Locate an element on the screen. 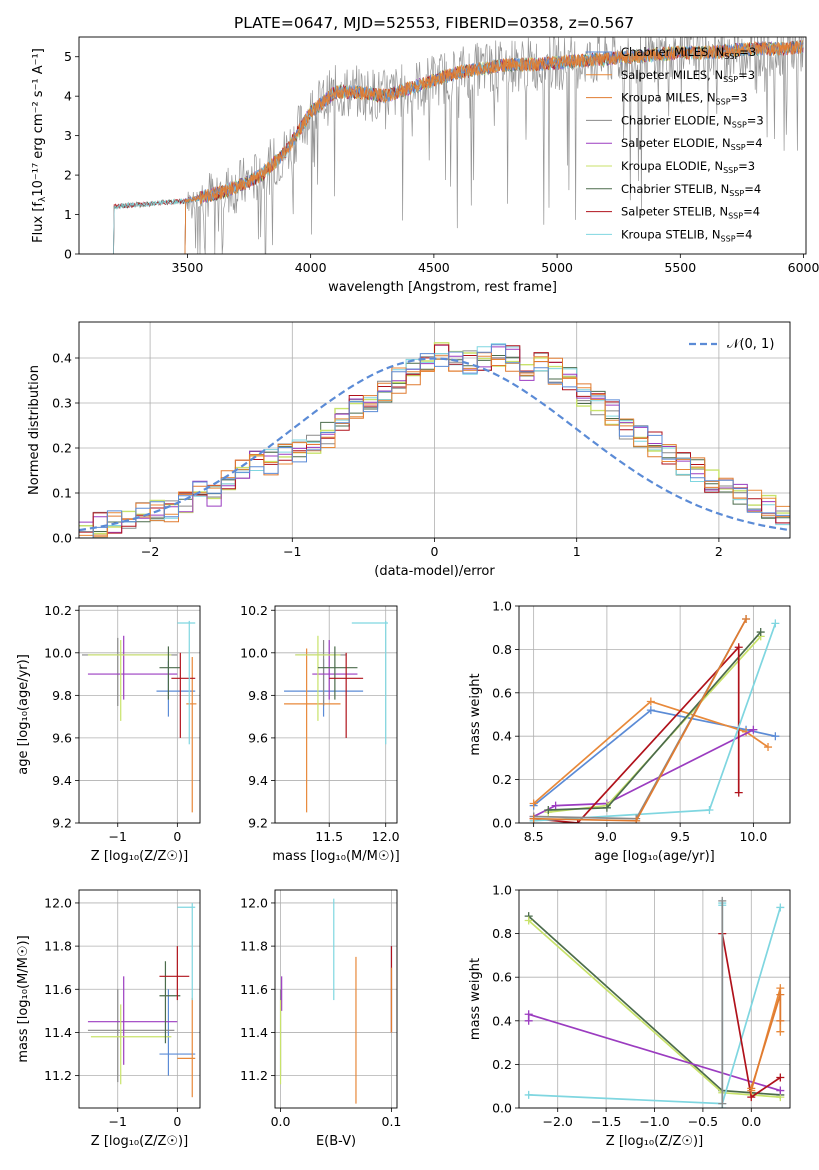  y-tick-label: 12.0 is located at coordinates (254, 902).